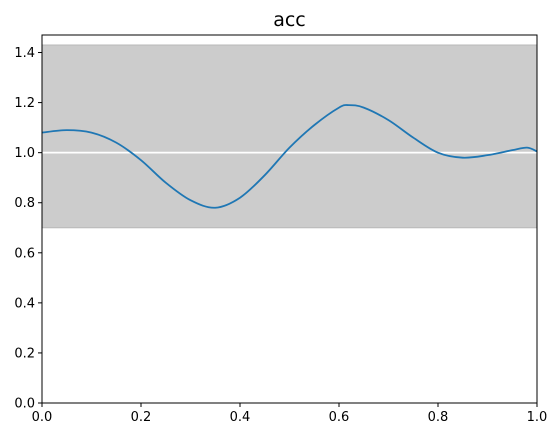 This screenshot has width=558, height=441. What do you see at coordinates (24, 53) in the screenshot?
I see `y-tick-label: 1.4` at bounding box center [24, 53].